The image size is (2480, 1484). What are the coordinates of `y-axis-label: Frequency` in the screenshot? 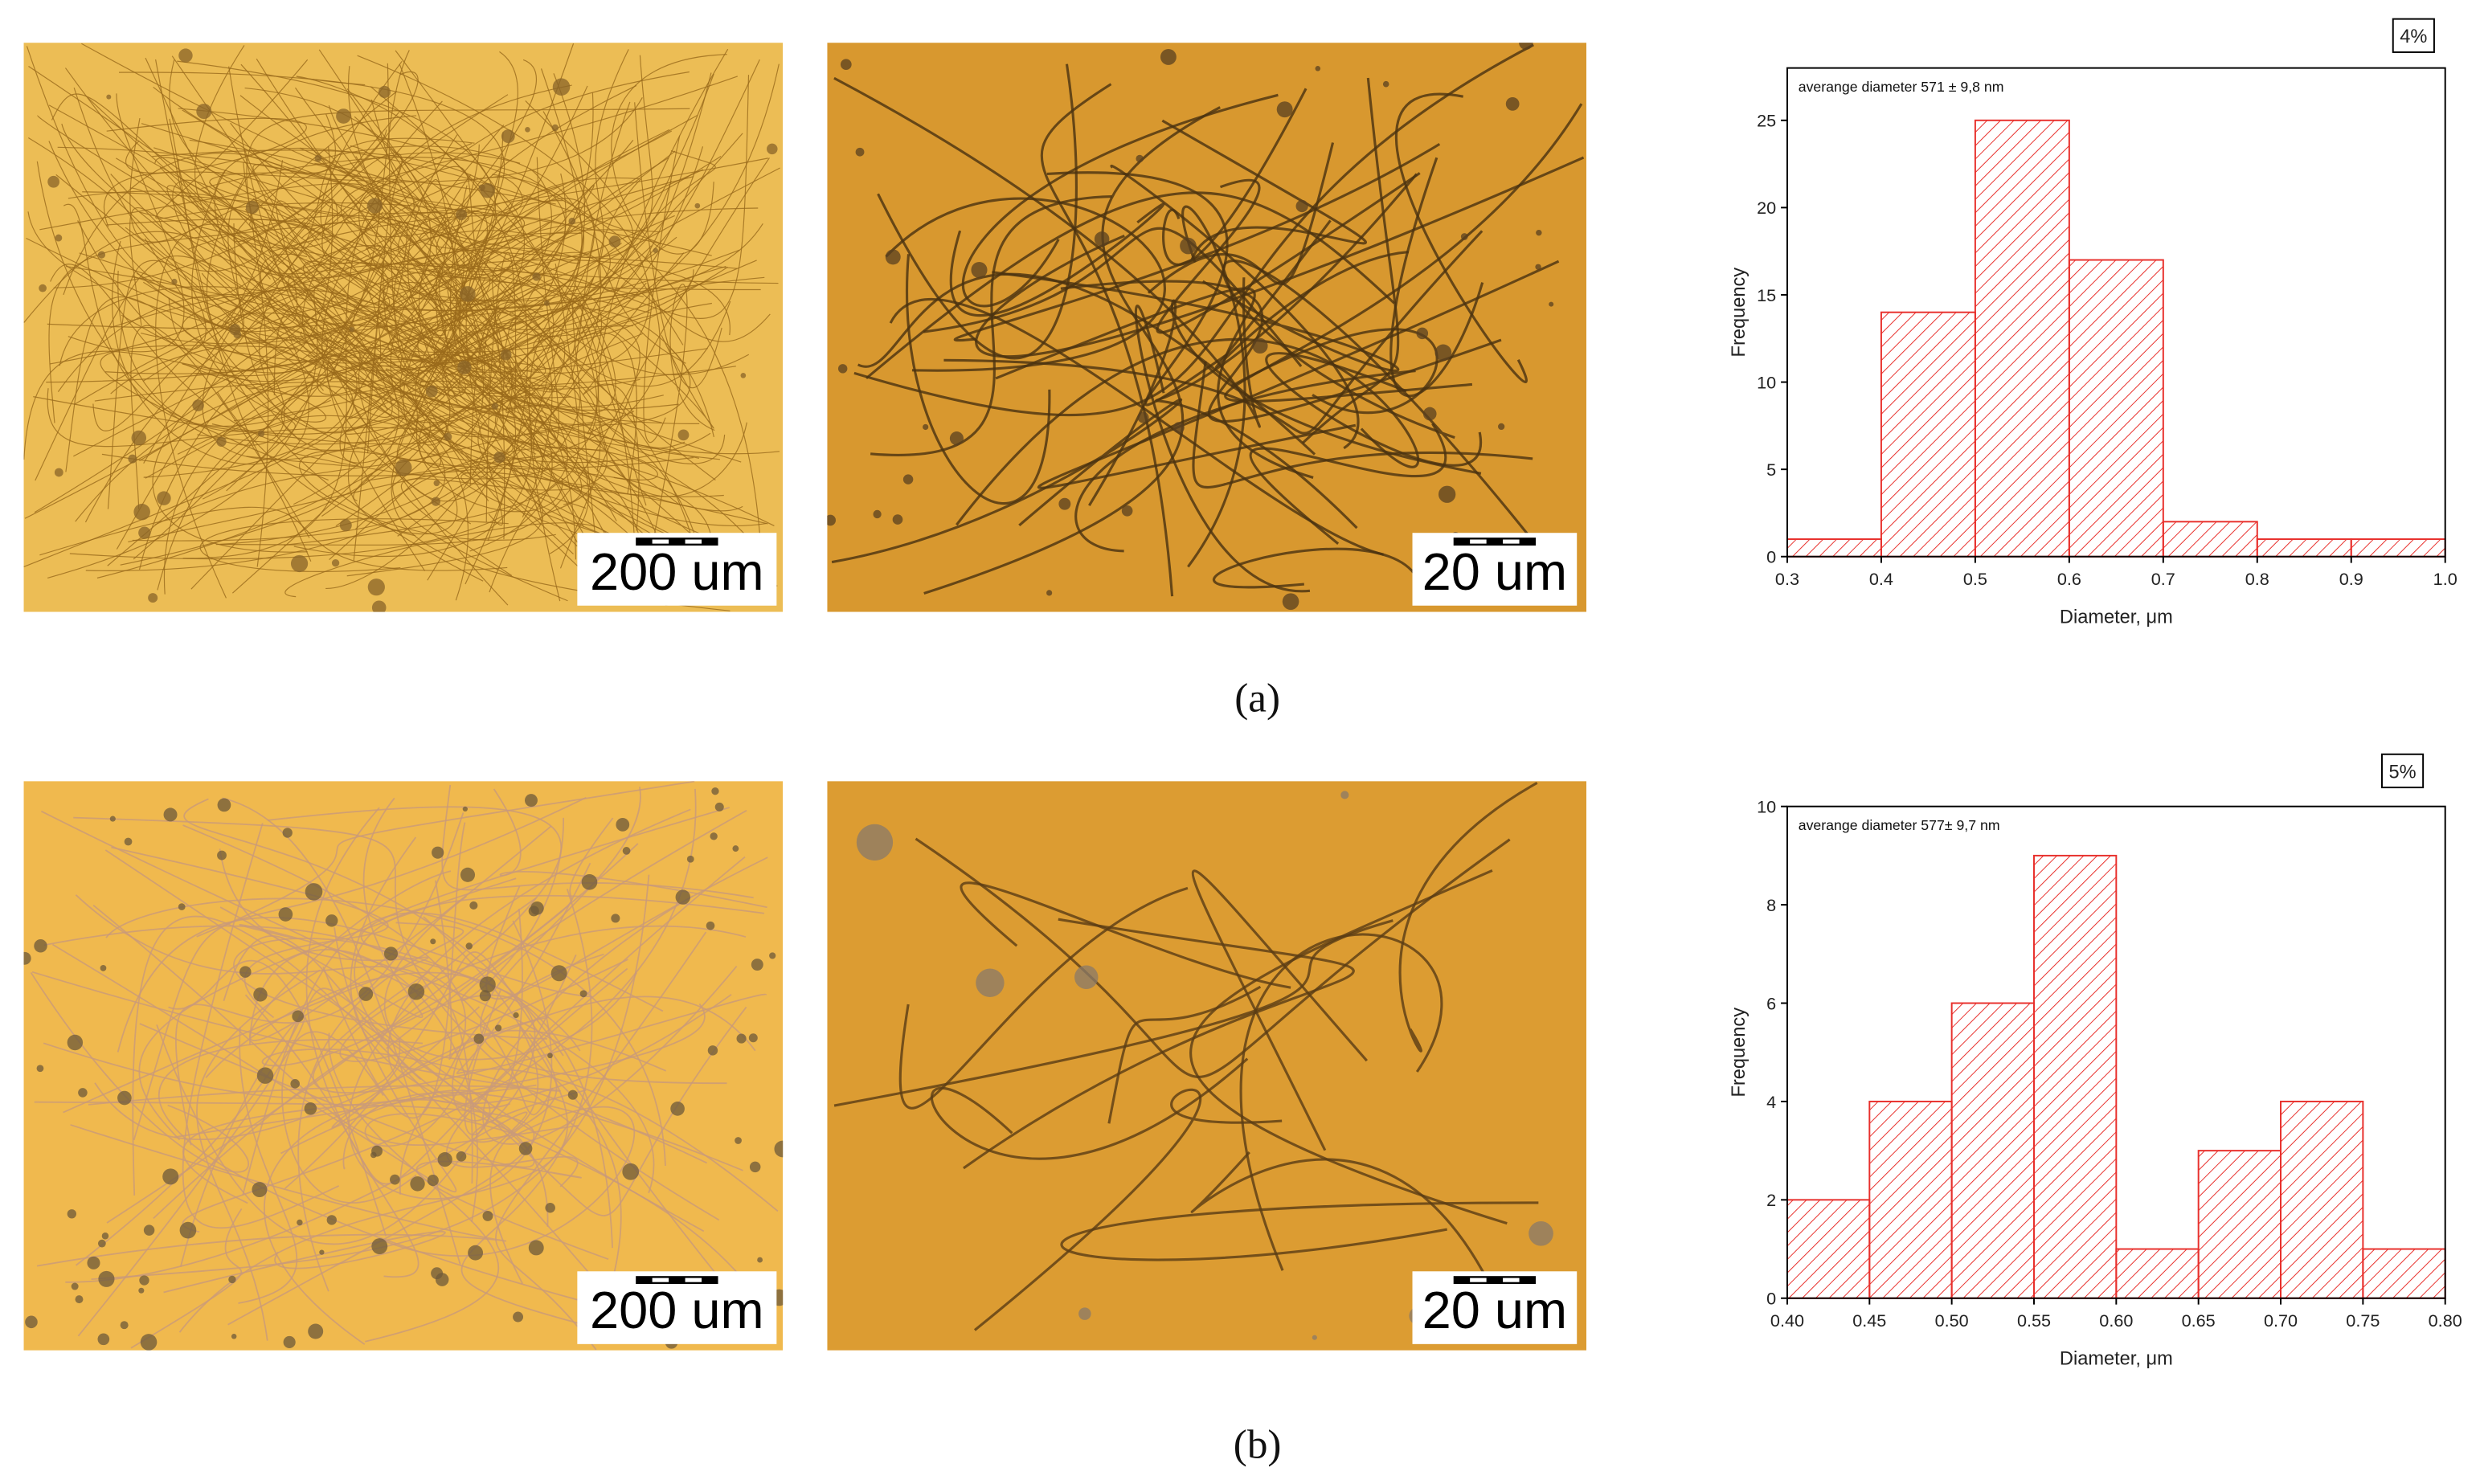 It's located at (1740, 1053).